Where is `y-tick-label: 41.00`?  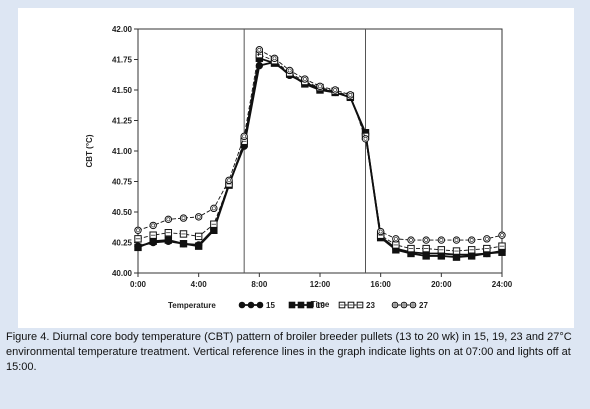
y-tick-label: 41.00 is located at coordinates (122, 151).